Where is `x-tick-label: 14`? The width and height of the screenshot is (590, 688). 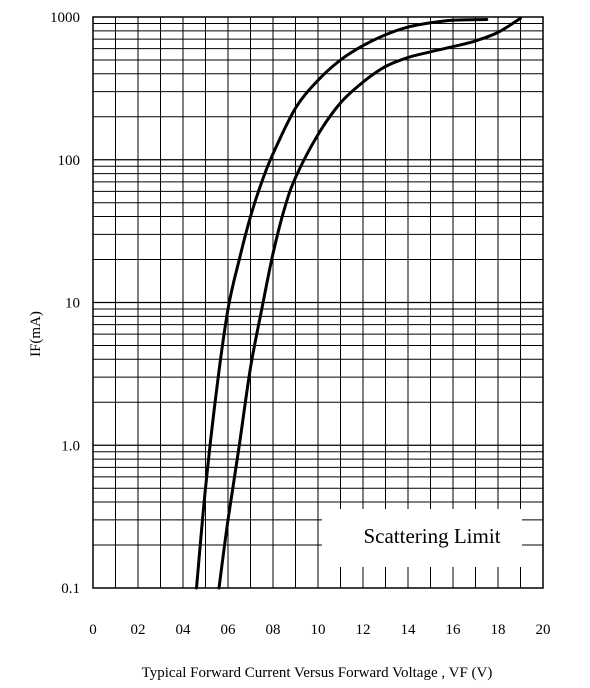 x-tick-label: 14 is located at coordinates (409, 630).